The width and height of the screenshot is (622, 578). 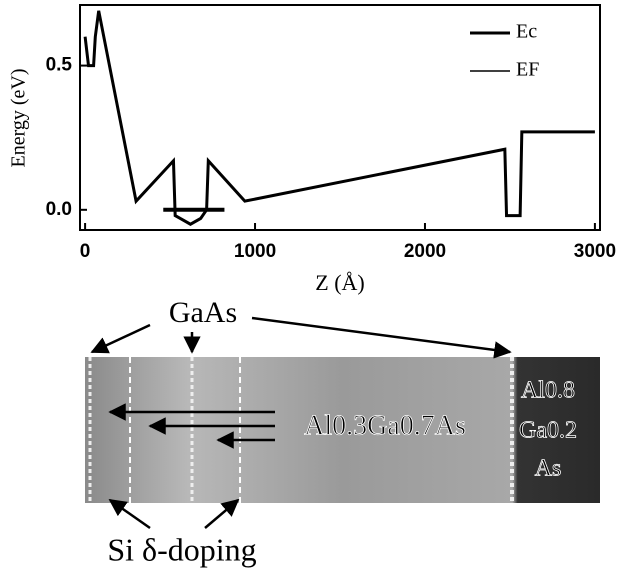 What do you see at coordinates (425, 251) in the screenshot?
I see `x-tick-label: 2000` at bounding box center [425, 251].